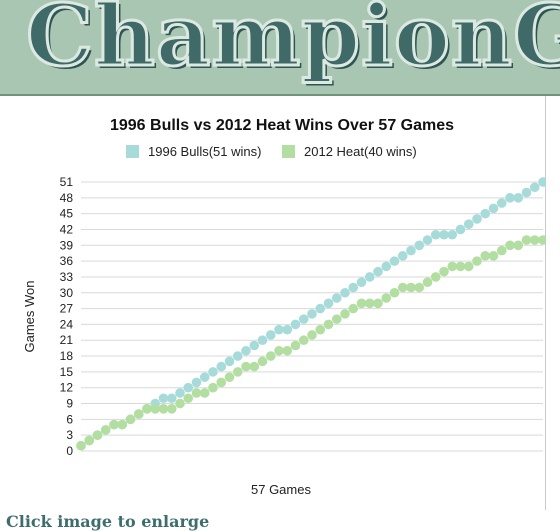 Image resolution: width=560 pixels, height=531 pixels. What do you see at coordinates (108, 521) in the screenshot?
I see `enlarge-image-link: Click image to enlarge` at bounding box center [108, 521].